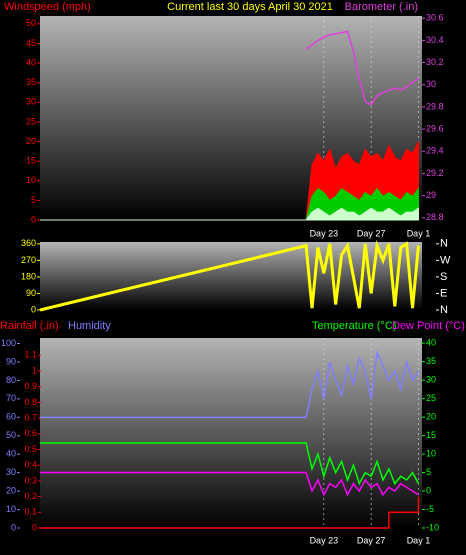 The height and width of the screenshot is (555, 466). I want to click on y-tick-label: 40, so click(31, 62).